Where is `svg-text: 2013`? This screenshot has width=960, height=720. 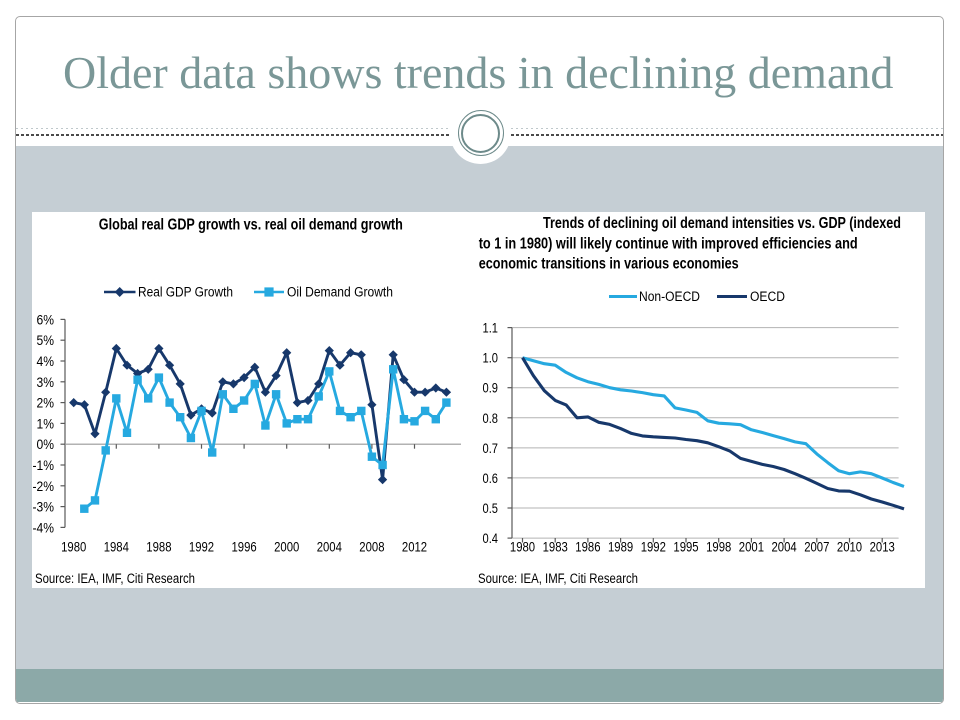 svg-text: 2013 is located at coordinates (882, 546).